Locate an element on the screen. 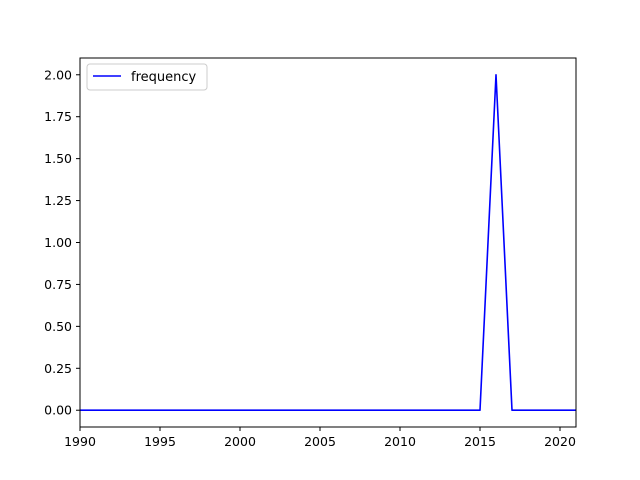 The height and width of the screenshot is (480, 640). y-tick-label-0.00: 0.00 is located at coordinates (58, 410).